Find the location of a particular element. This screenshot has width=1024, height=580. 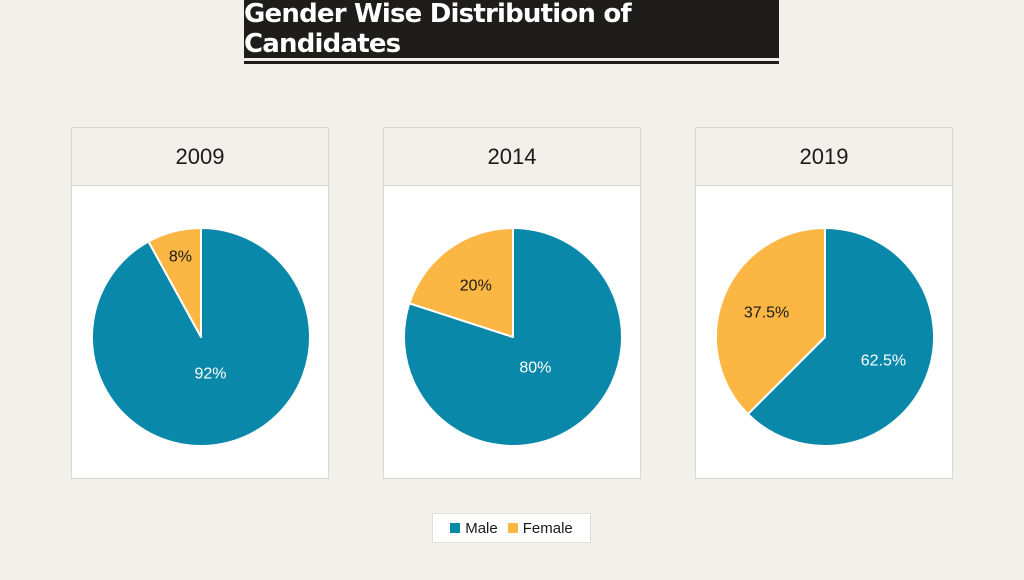

legend: Male Female is located at coordinates (511, 528).